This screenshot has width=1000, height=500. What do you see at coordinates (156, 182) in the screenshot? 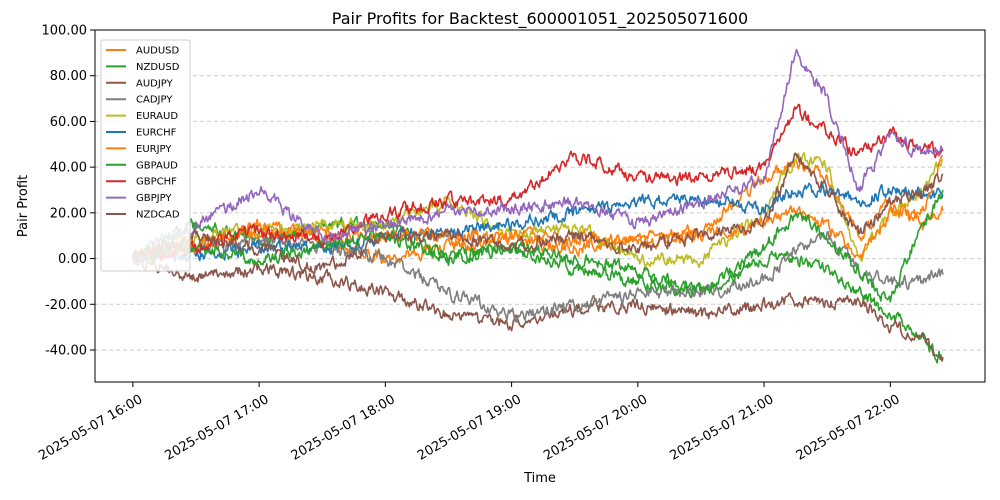
I see `legend-label: GBPCHF` at bounding box center [156, 182].